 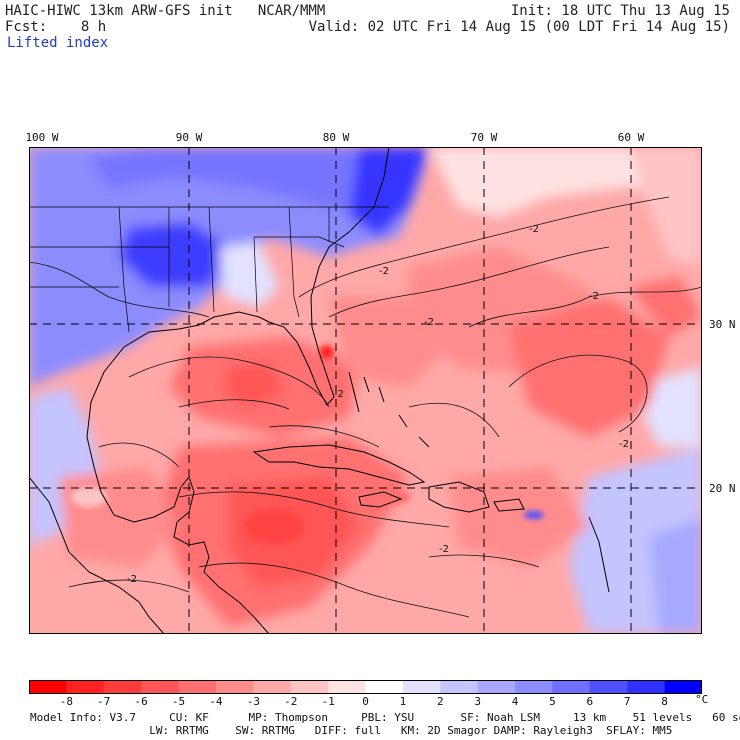 I want to click on lon-label-90w: 90 W, so click(x=189, y=137).